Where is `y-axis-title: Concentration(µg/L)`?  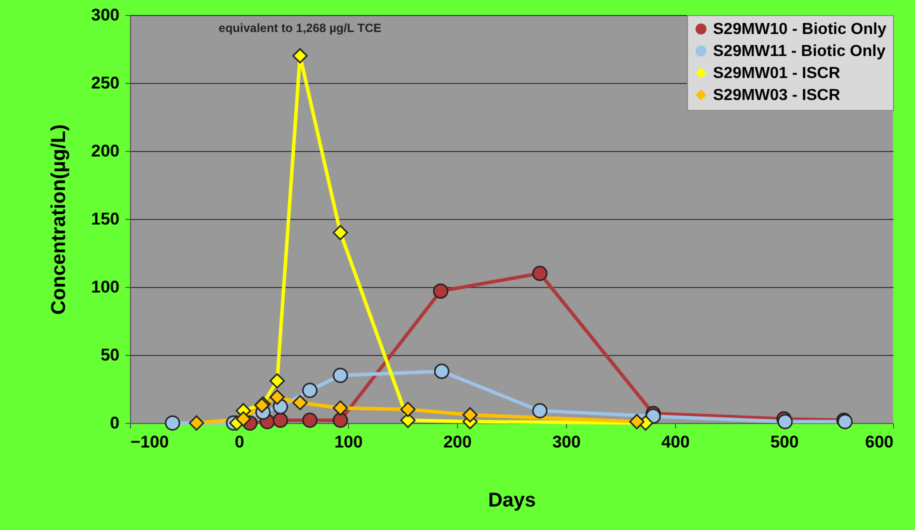 y-axis-title: Concentration(µg/L) is located at coordinates (59, 219).